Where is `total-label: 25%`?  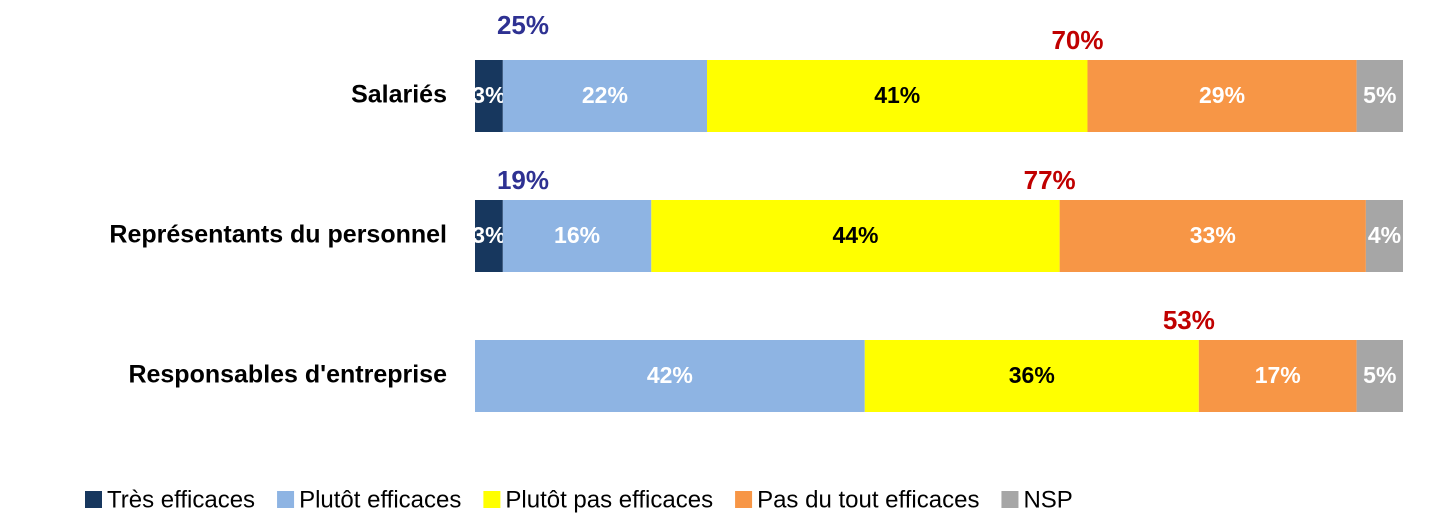 total-label: 25% is located at coordinates (523, 25).